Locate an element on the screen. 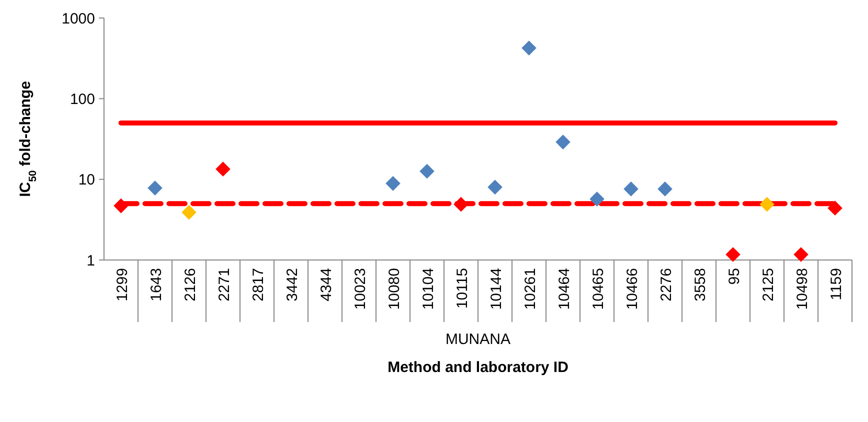 The height and width of the screenshot is (422, 868). x-tick-label: 3442 is located at coordinates (292, 285).